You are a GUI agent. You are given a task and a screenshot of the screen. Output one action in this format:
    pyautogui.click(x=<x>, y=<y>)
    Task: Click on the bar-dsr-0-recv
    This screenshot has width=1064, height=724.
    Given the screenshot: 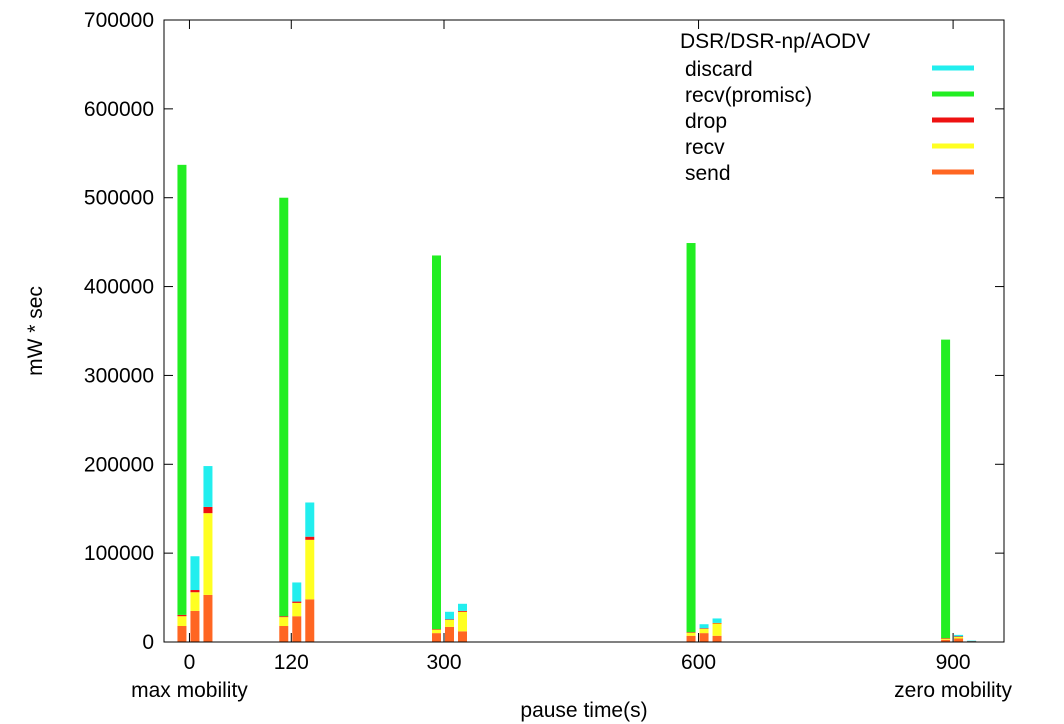 What is the action you would take?
    pyautogui.click(x=182, y=621)
    